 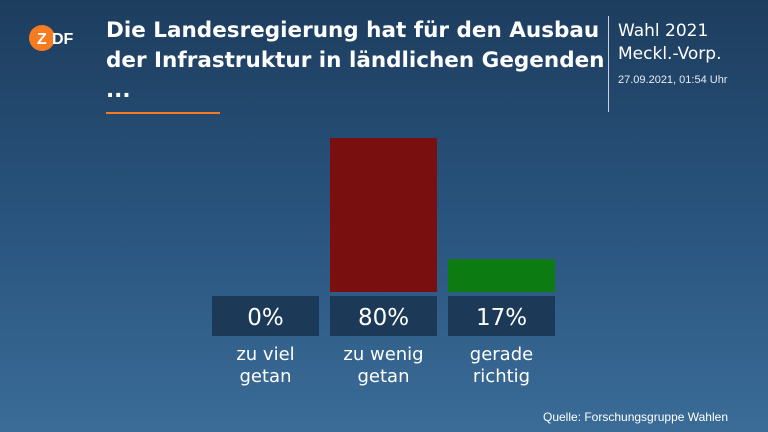 What do you see at coordinates (383, 354) in the screenshot?
I see `category-label: zu wenig` at bounding box center [383, 354].